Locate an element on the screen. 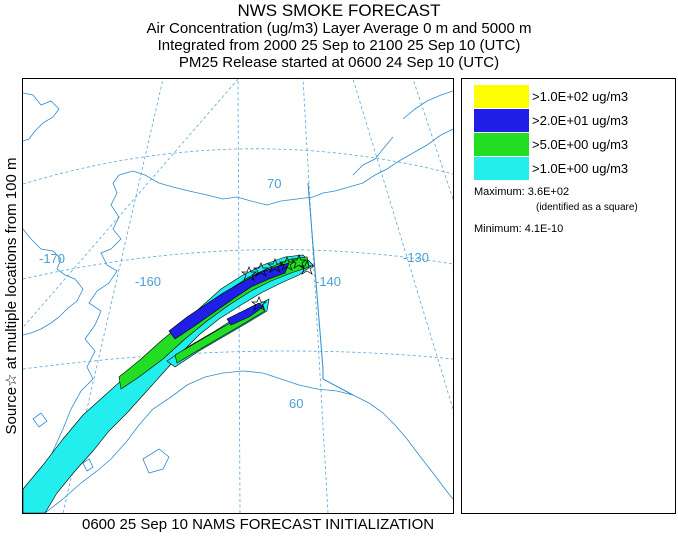  maximum-value: Maximum: 3.6E+02 is located at coordinates (522, 192).